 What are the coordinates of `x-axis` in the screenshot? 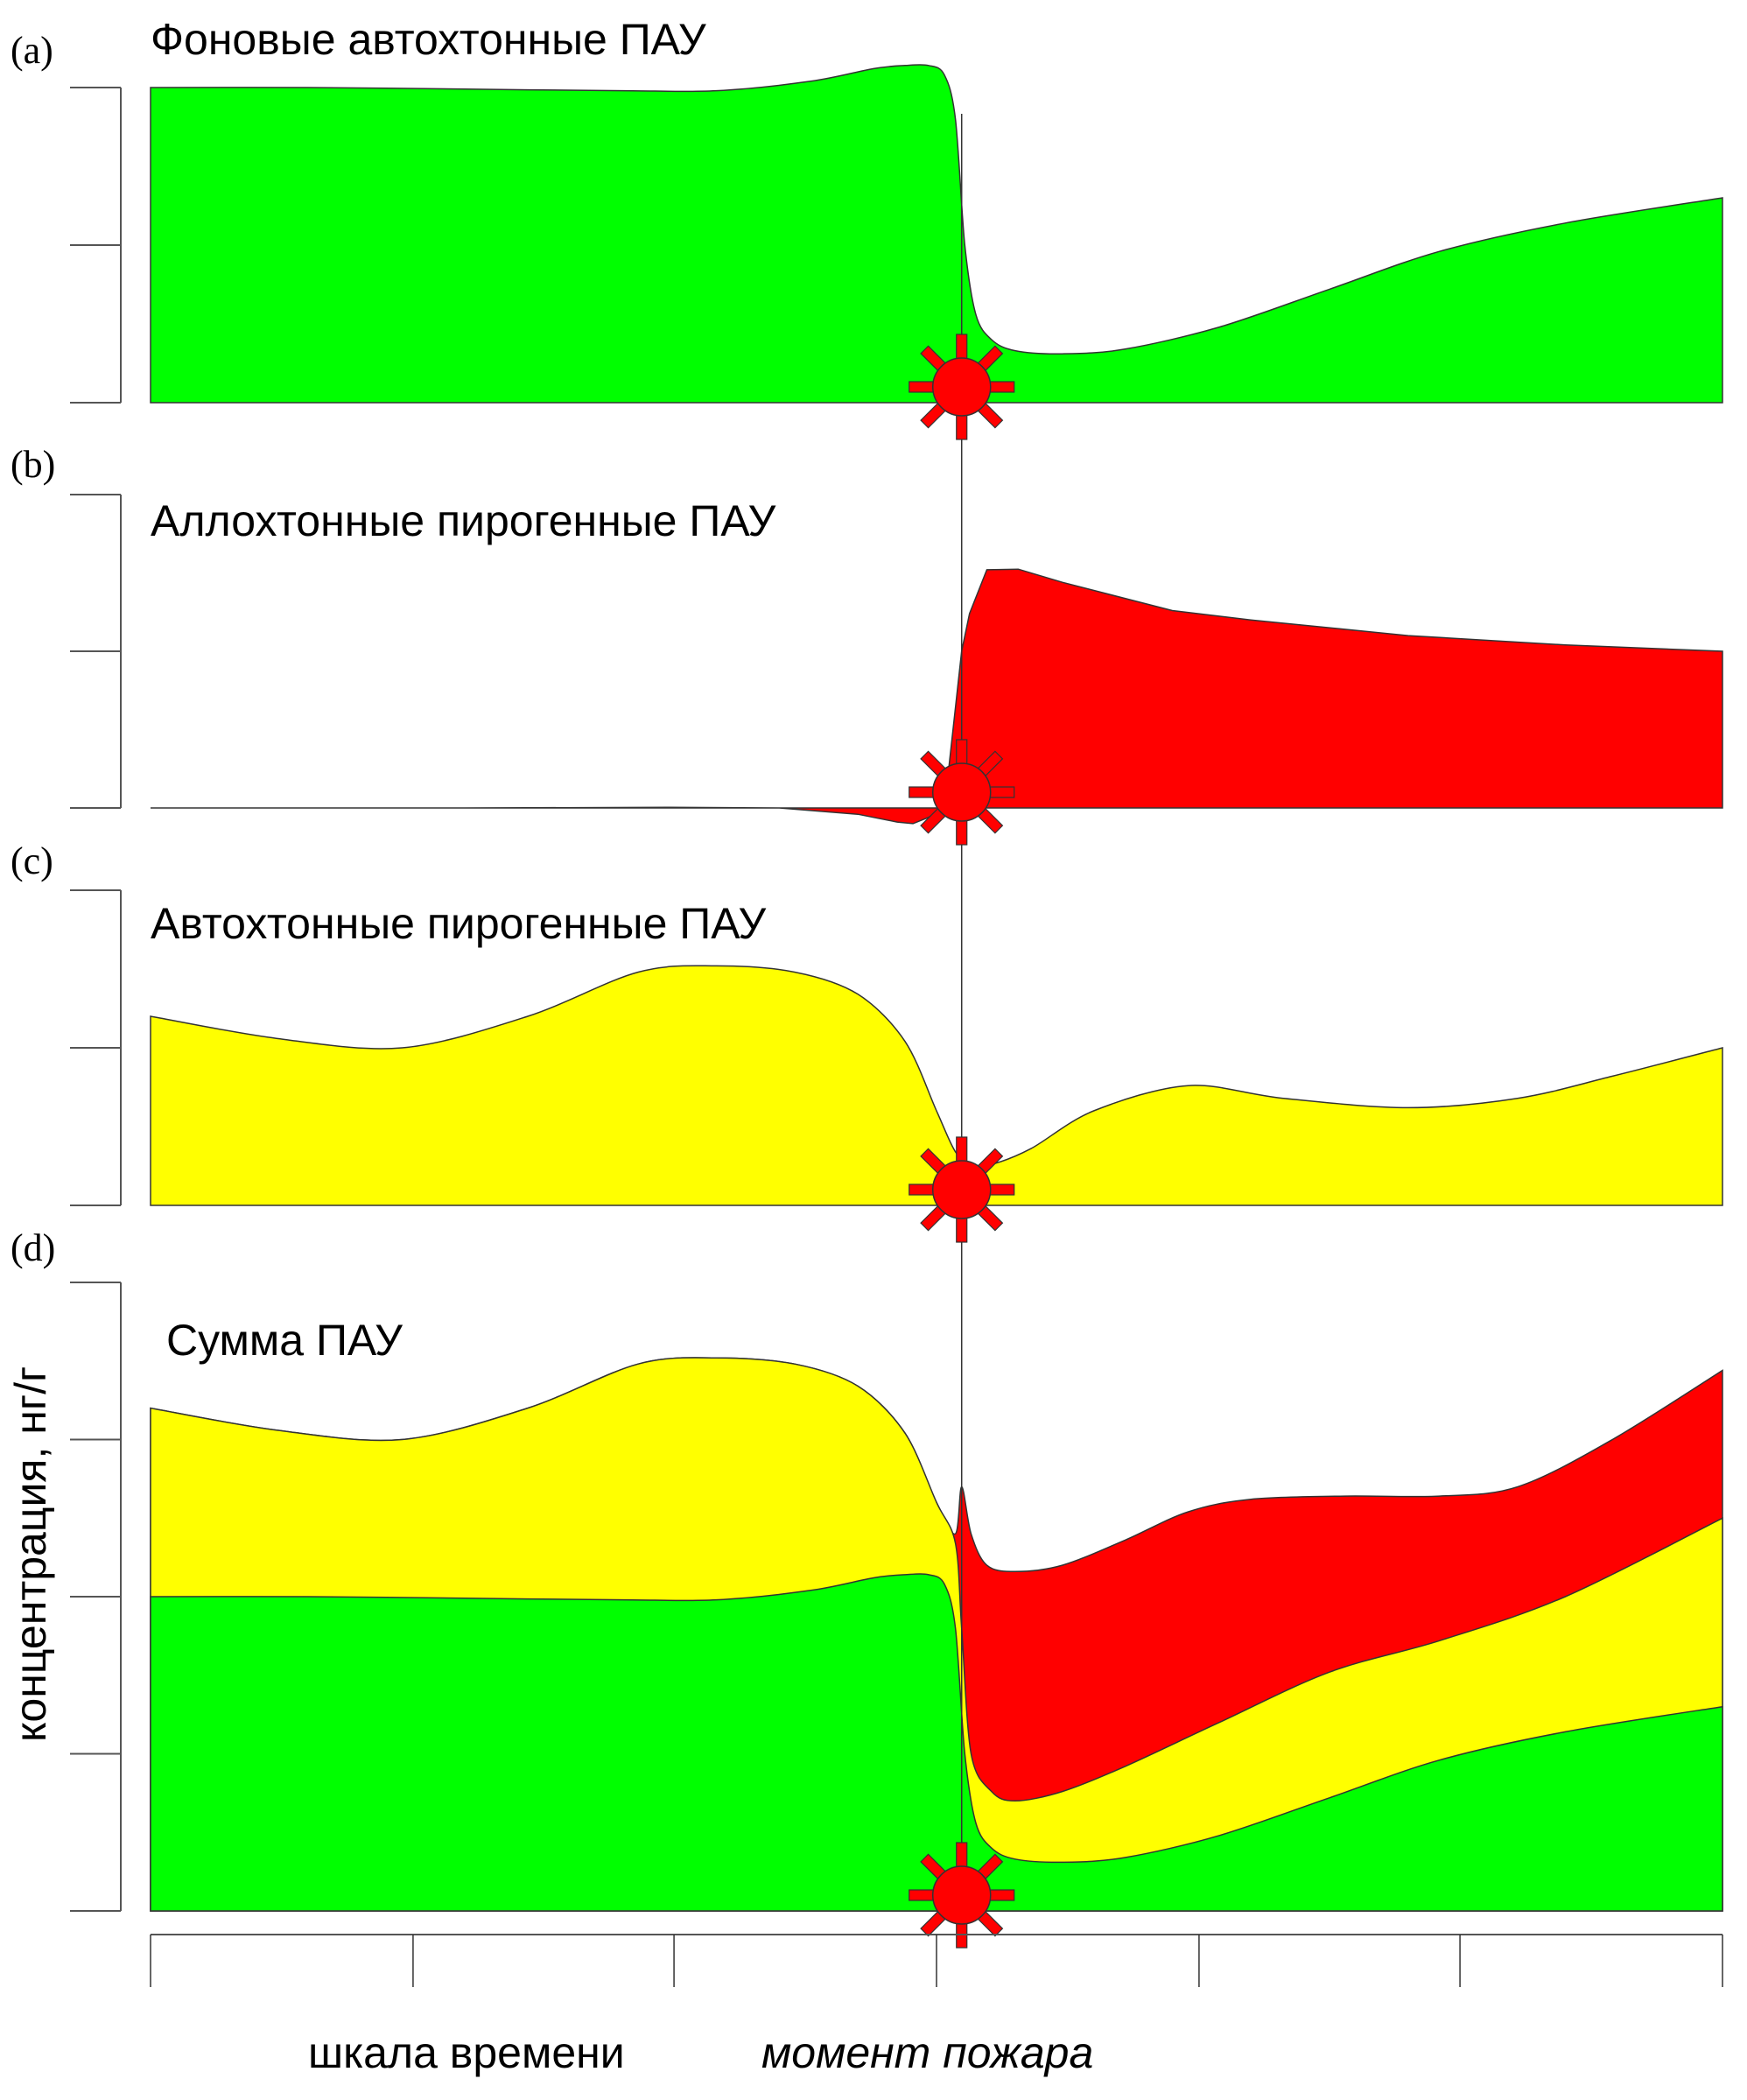 It's located at (936, 1960).